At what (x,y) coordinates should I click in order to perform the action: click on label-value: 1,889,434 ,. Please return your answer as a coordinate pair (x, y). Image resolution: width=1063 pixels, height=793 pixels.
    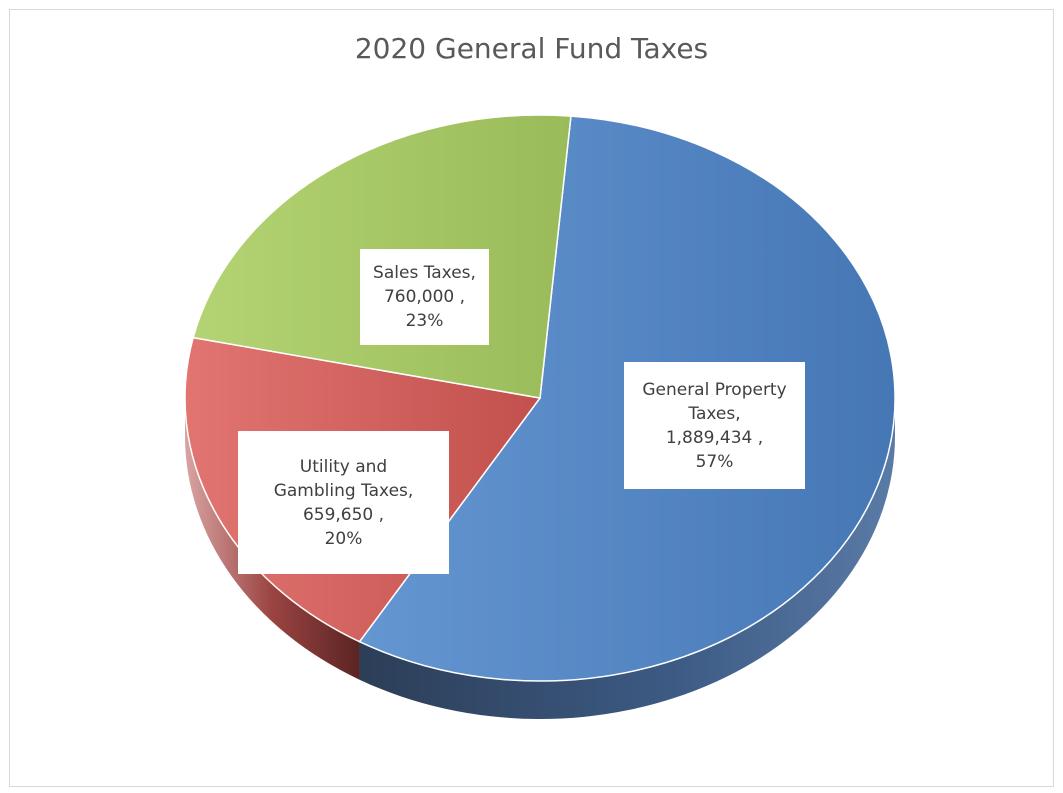
    Looking at the image, I should click on (714, 437).